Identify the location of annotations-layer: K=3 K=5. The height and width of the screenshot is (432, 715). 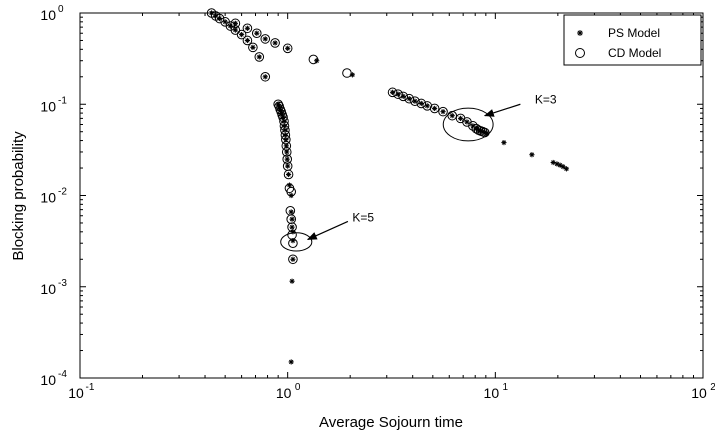
(418, 172).